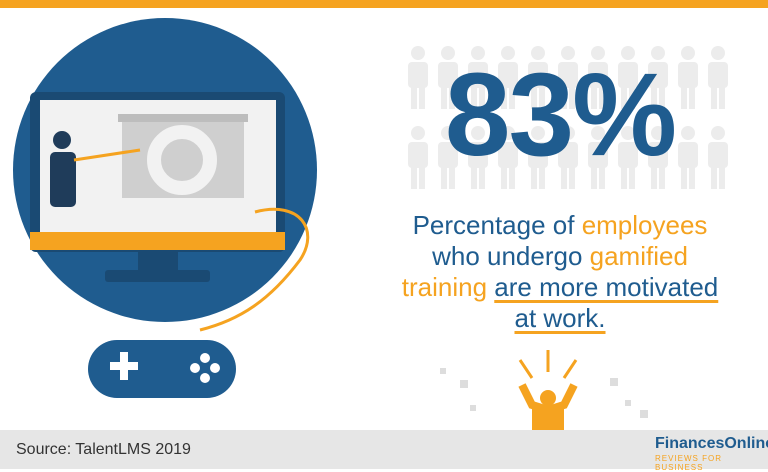 The width and height of the screenshot is (768, 472). I want to click on text-segment: employees, so click(644, 225).